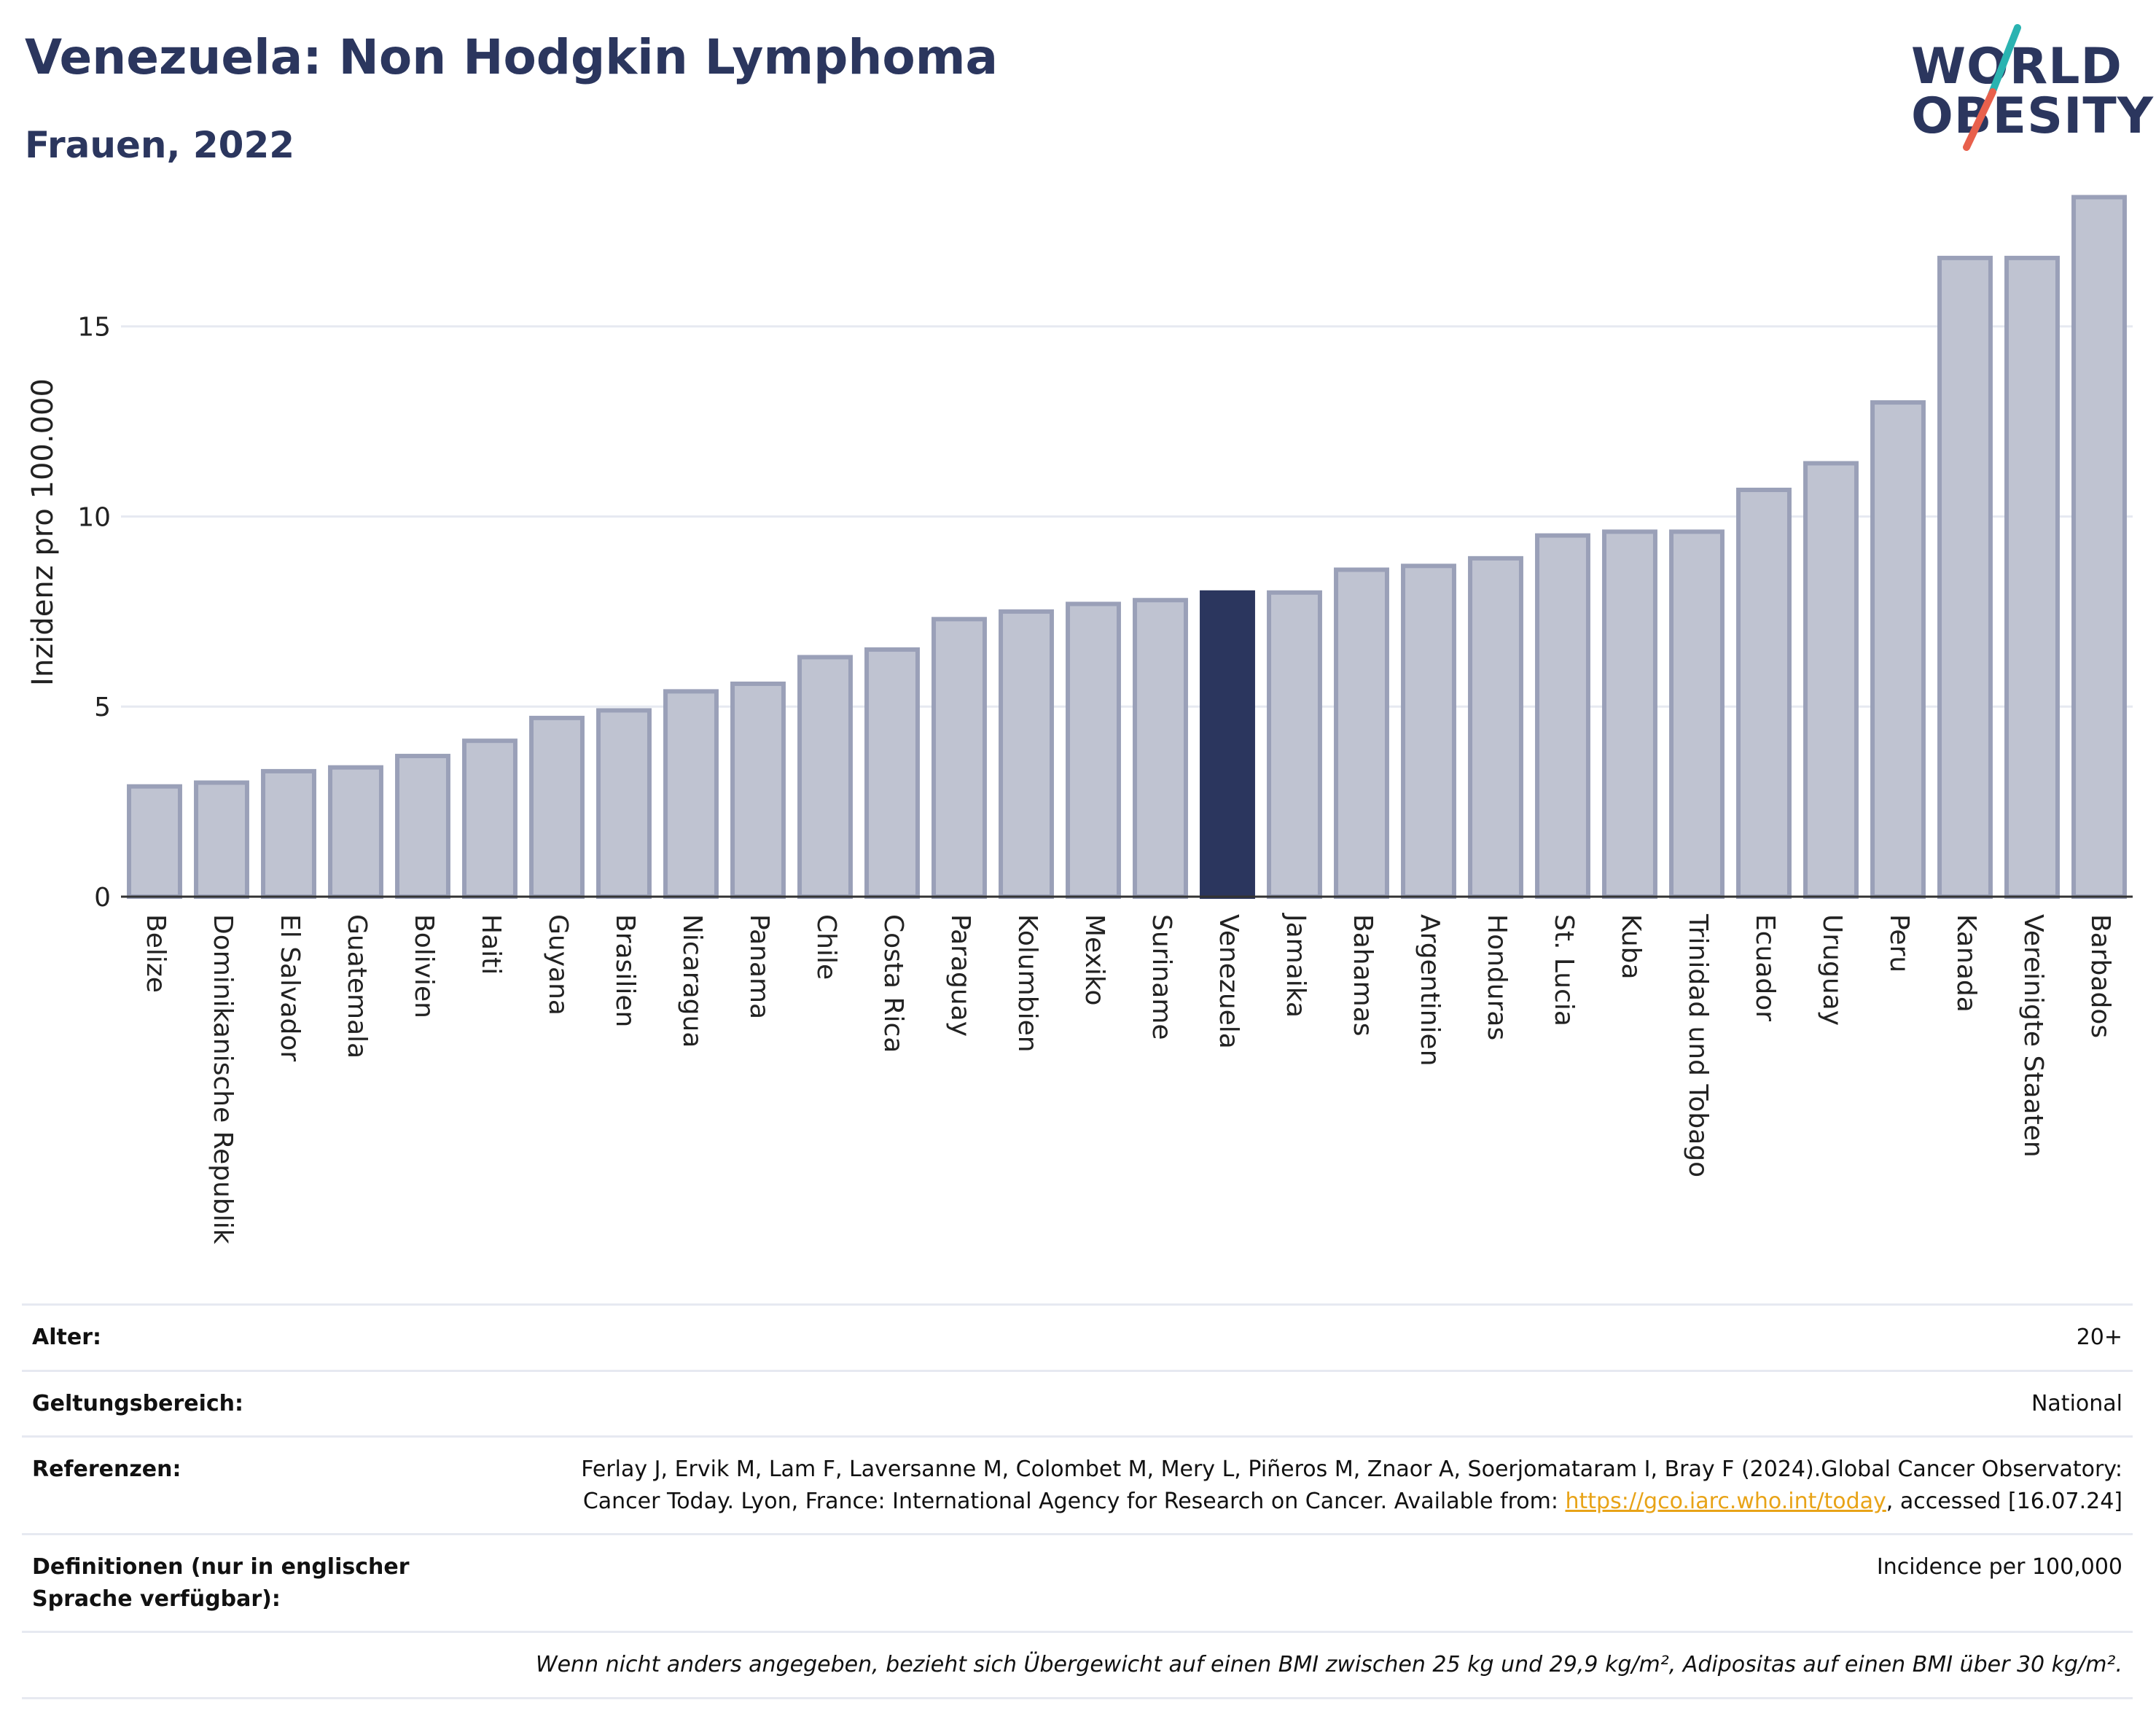 The height and width of the screenshot is (1735, 2156). Describe the element at coordinates (1497, 977) in the screenshot. I see `x-tick-label: Honduras` at that location.